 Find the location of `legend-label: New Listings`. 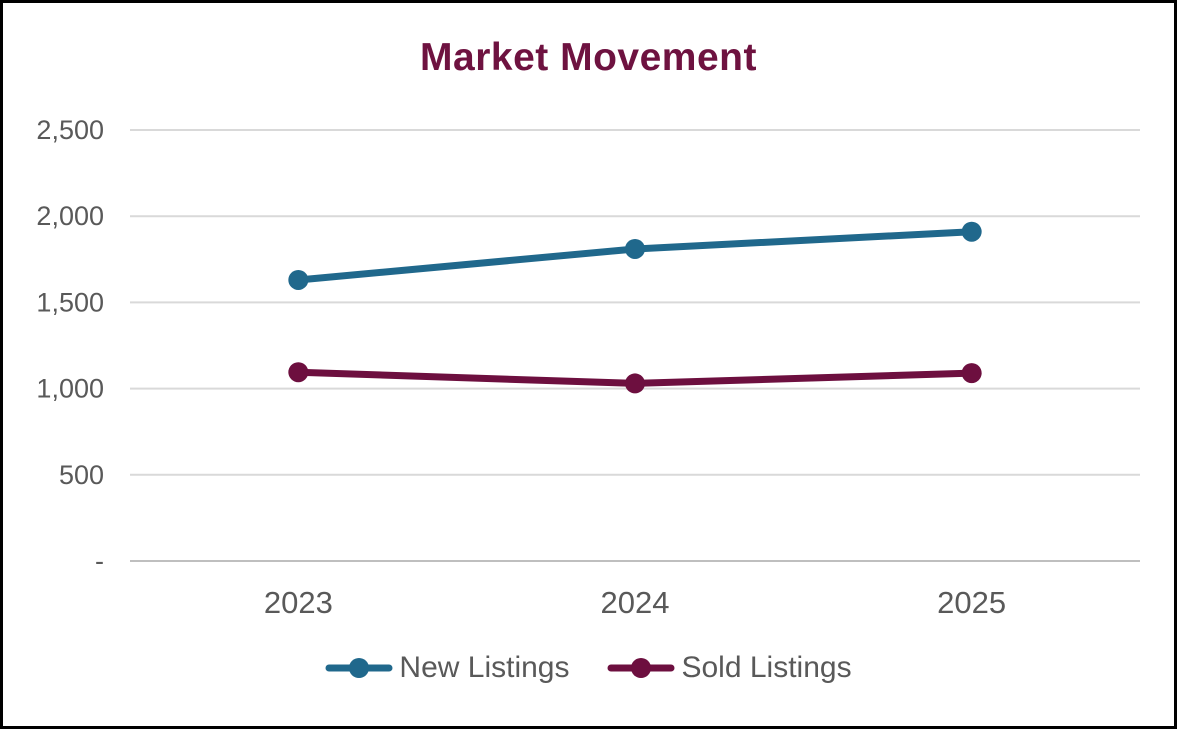

legend-label: New Listings is located at coordinates (484, 667).